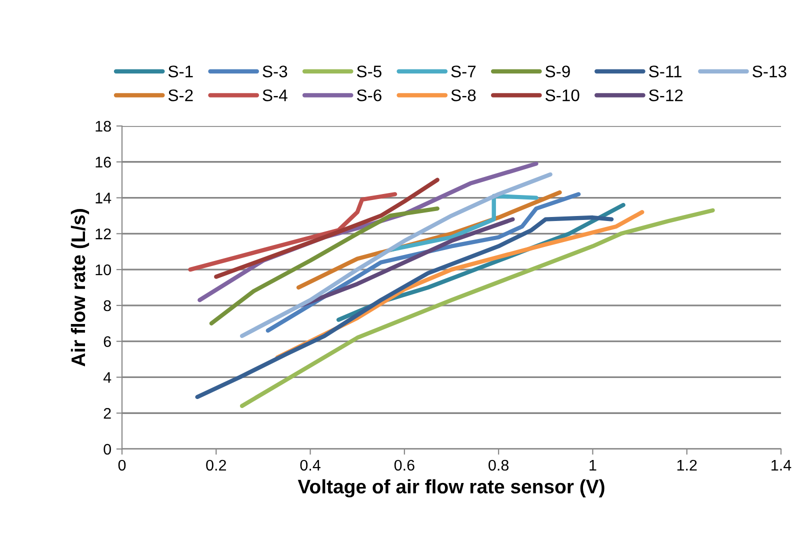 This screenshot has height=544, width=809. What do you see at coordinates (666, 95) in the screenshot?
I see `legend-label: S-12` at bounding box center [666, 95].